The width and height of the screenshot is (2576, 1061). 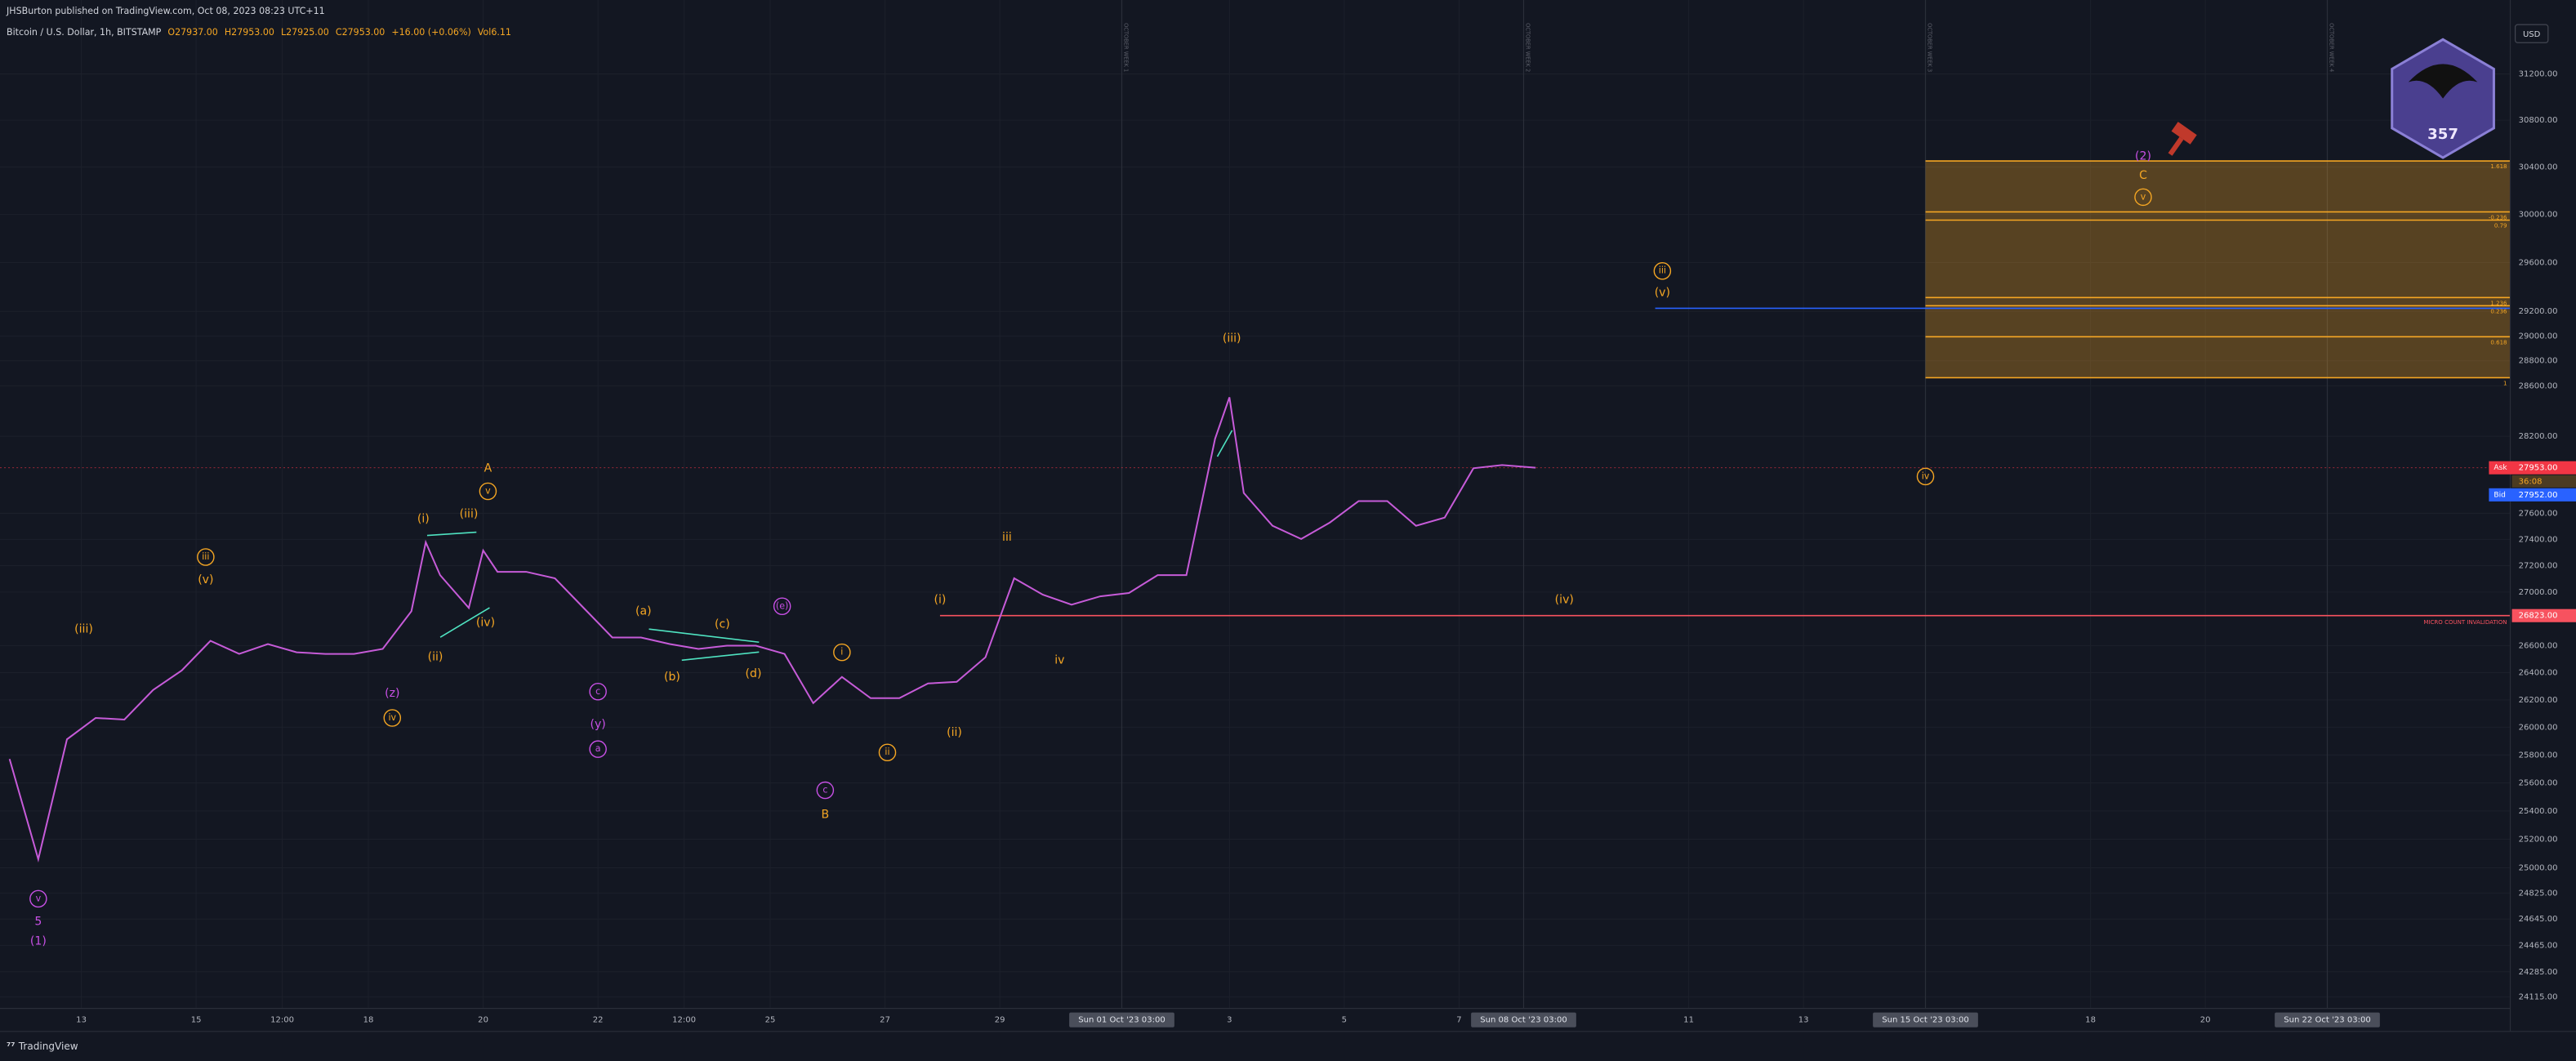 What do you see at coordinates (2143, 175) in the screenshot?
I see `wave-label: C` at bounding box center [2143, 175].